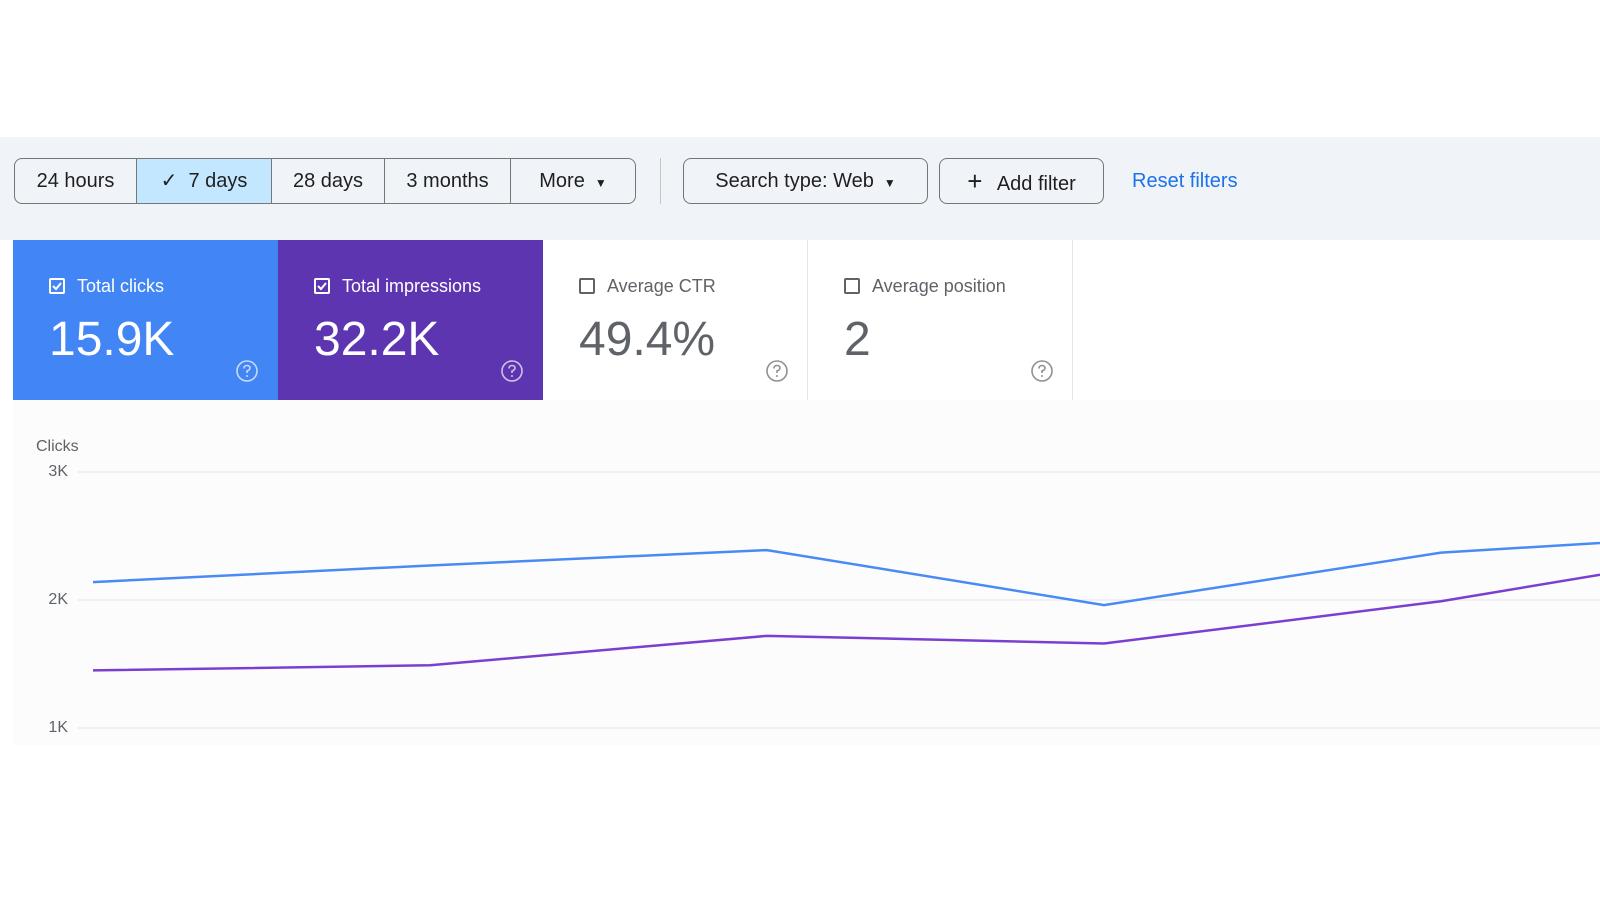  I want to click on period-button: 28 days, so click(328, 181).